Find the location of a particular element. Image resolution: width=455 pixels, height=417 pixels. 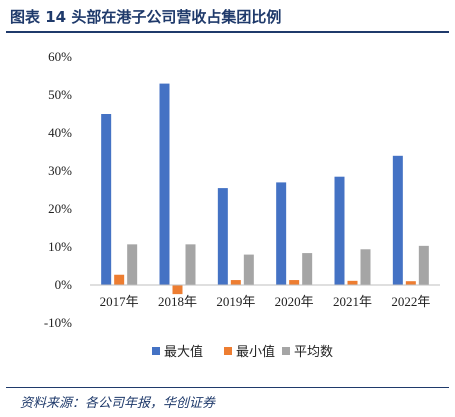

legend-label-min: 最小值 is located at coordinates (255, 352).